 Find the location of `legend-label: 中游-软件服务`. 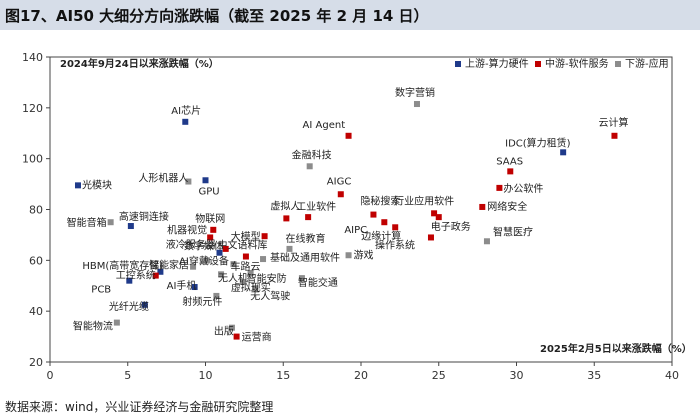

legend-label: 中游-软件服务 is located at coordinates (577, 63).